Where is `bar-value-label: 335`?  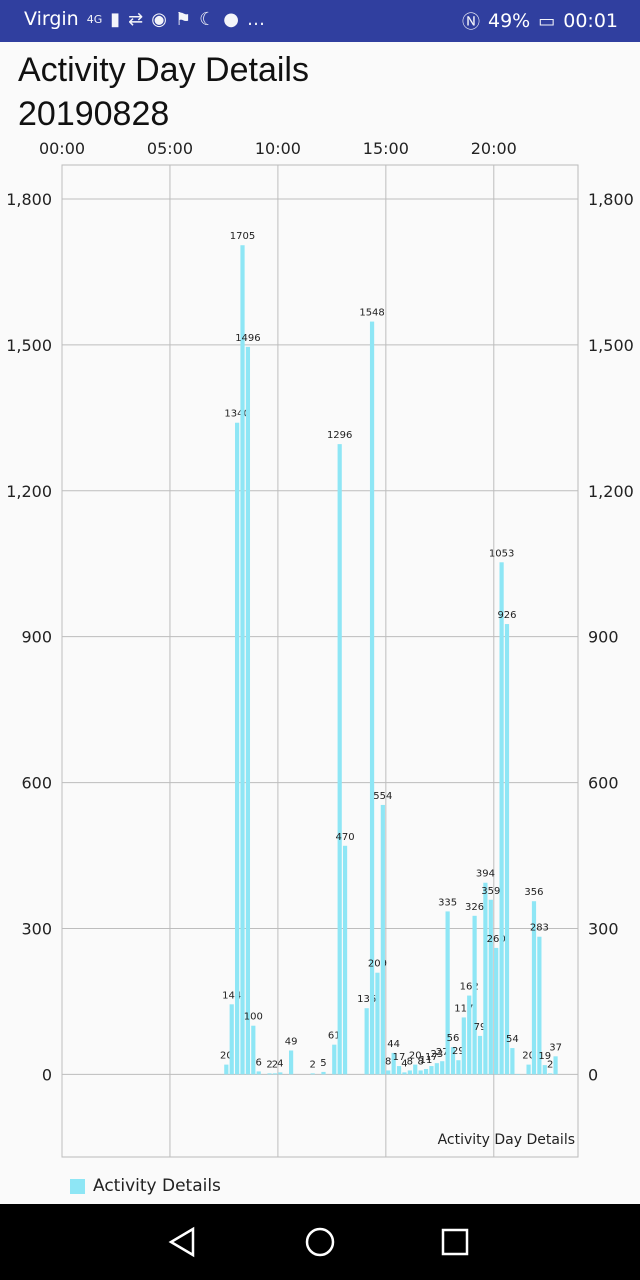 bar-value-label: 335 is located at coordinates (447, 902).